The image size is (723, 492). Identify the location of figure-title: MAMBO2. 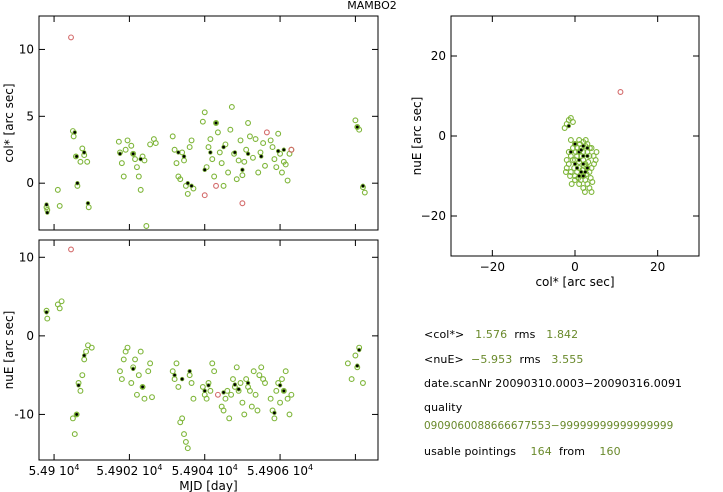
(372, 6).